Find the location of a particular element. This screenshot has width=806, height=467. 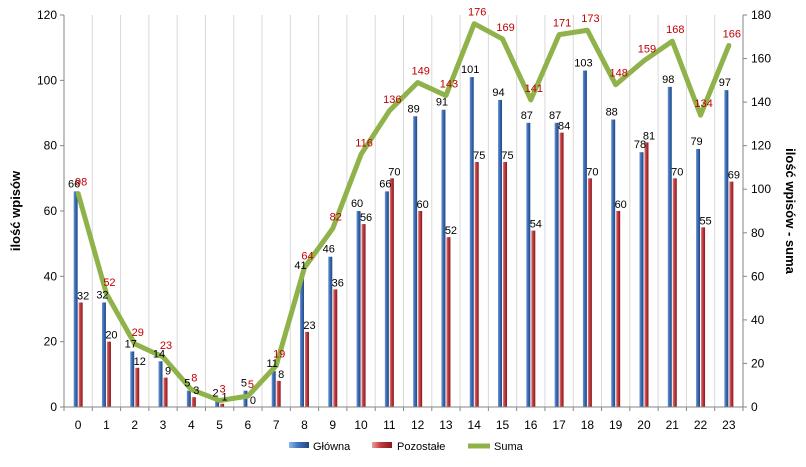

x-tick-label: 9 is located at coordinates (332, 425).